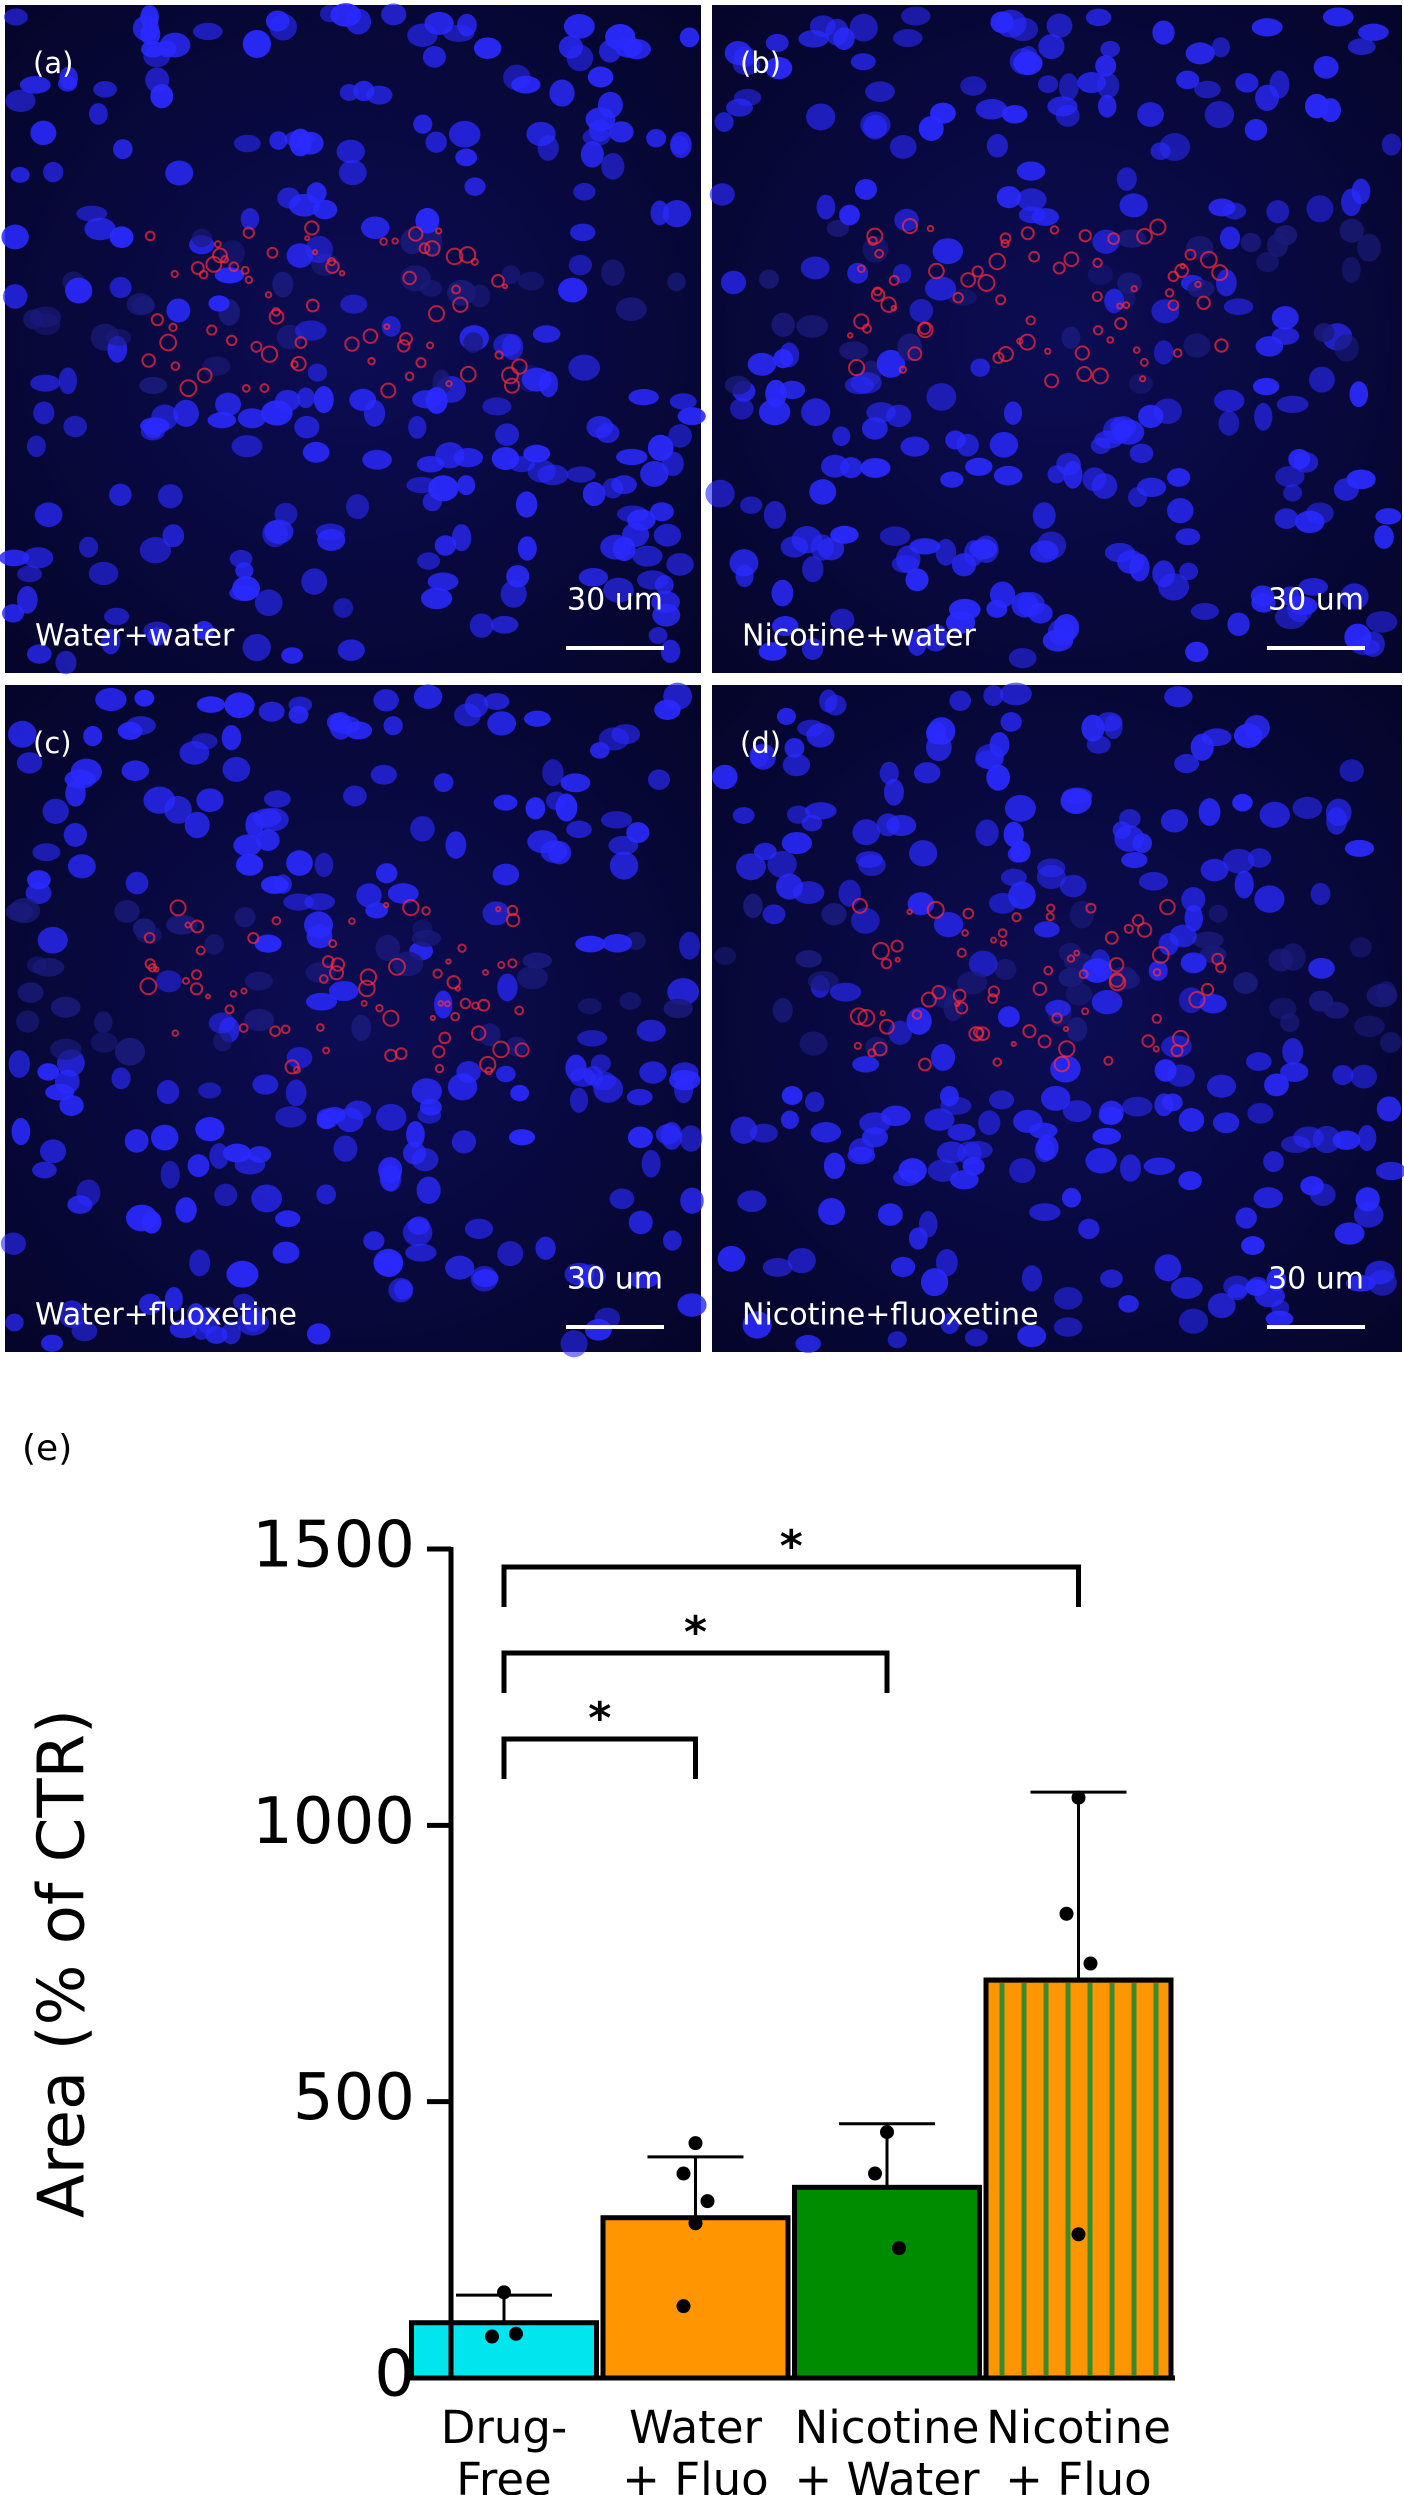  What do you see at coordinates (1078, 2474) in the screenshot?
I see `x-tick-label: + Fluo` at bounding box center [1078, 2474].